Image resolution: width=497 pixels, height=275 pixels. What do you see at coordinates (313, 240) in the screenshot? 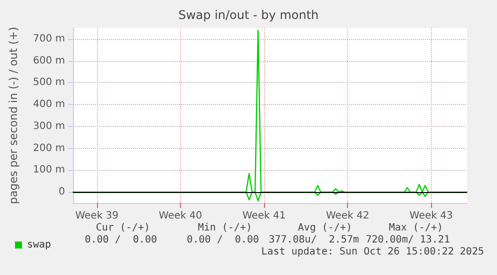
I see `text: 377.08u/ 2.57m` at bounding box center [313, 240].